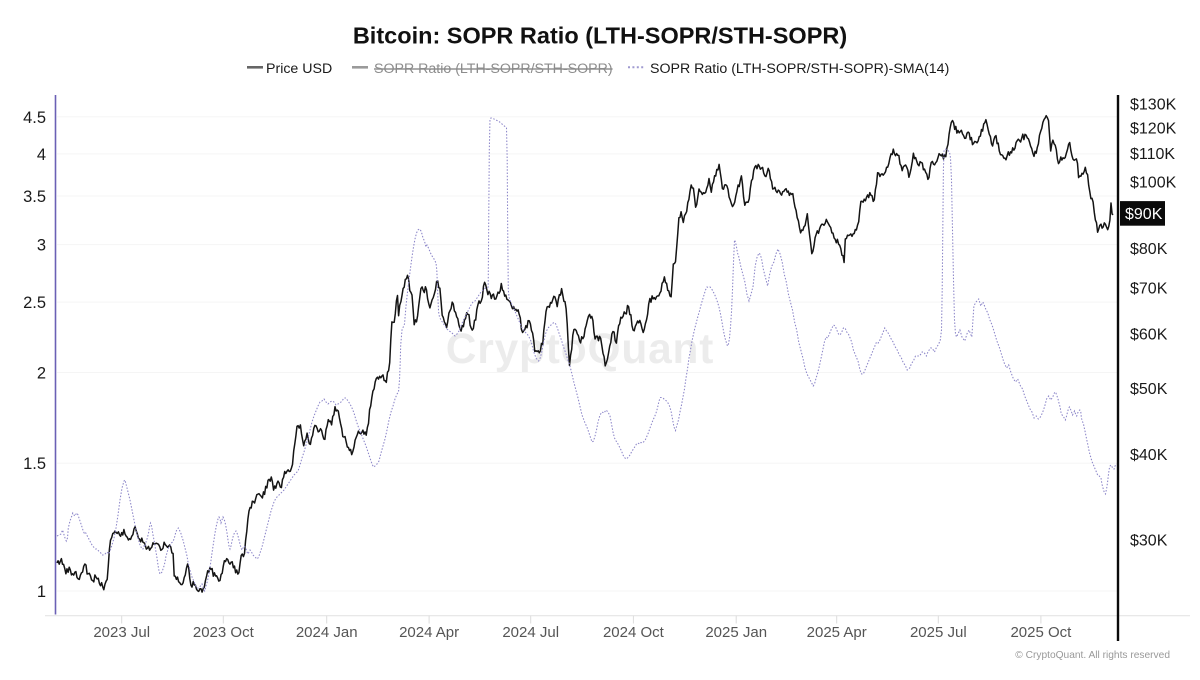 This screenshot has height=680, width=1200. I want to click on svg-text: SOPR Ratio (LTH-SOPR/STH-SOPR), so click(493, 69).